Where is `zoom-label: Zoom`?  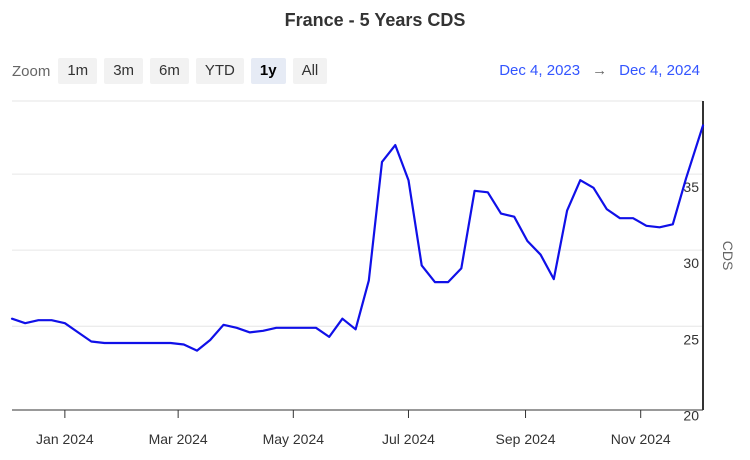 zoom-label: Zoom is located at coordinates (31, 71).